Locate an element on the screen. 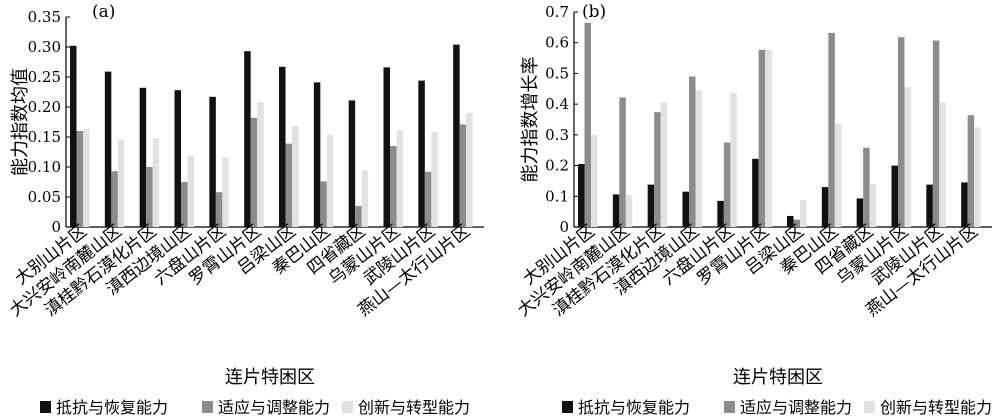  panel-a-x-axis-label: 连片特困区 is located at coordinates (270, 377).